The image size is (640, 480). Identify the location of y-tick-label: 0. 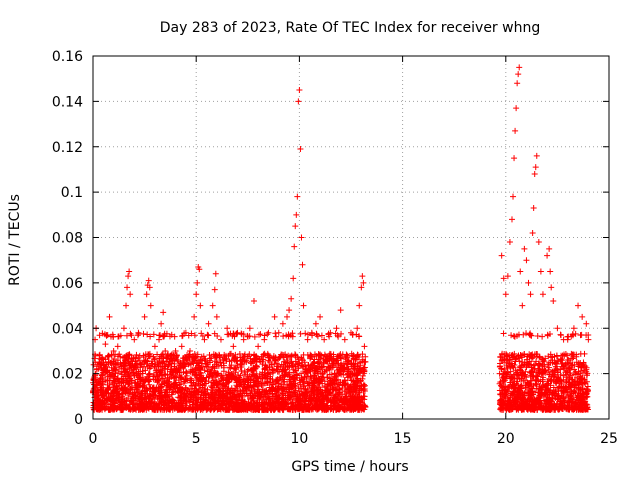
(78, 420).